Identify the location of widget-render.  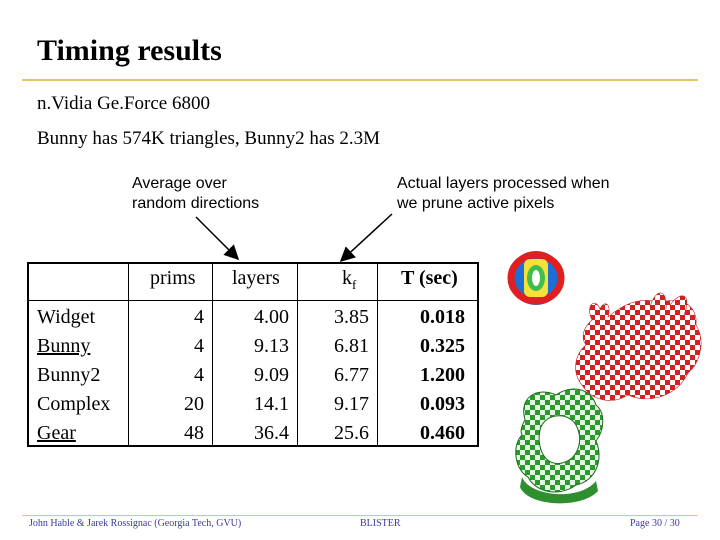
(536, 278).